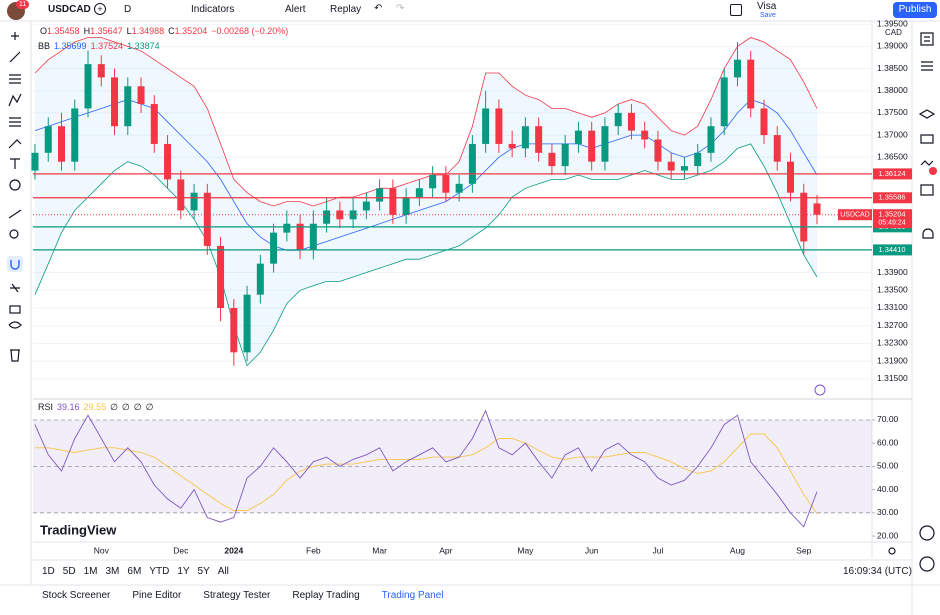  What do you see at coordinates (892, 307) in the screenshot?
I see `y-tick-label: 1.33100` at bounding box center [892, 307].